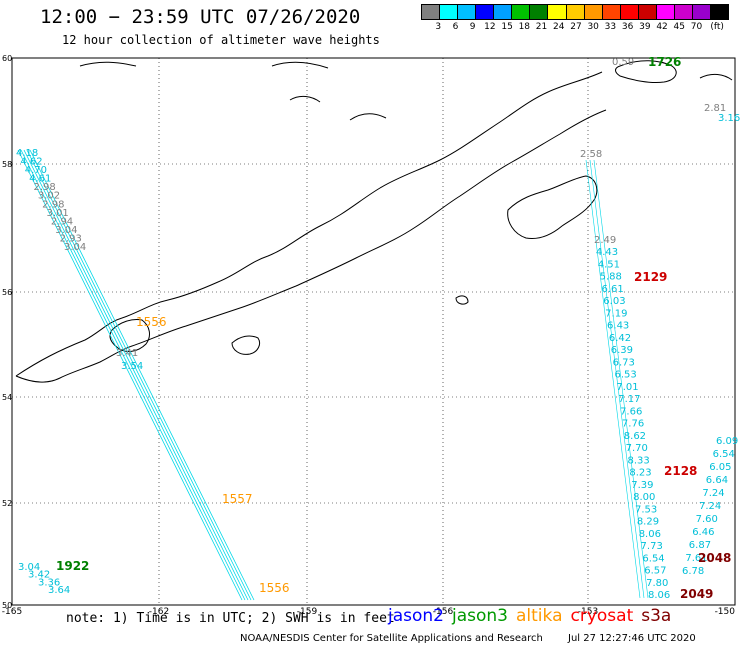  I want to click on swh-value: 5.88, so click(611, 277).